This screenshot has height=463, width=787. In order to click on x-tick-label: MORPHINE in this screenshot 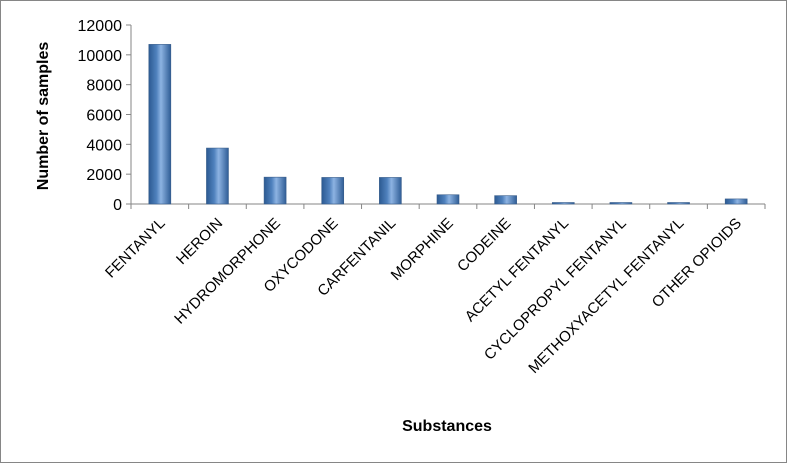, I will do `click(422, 249)`.